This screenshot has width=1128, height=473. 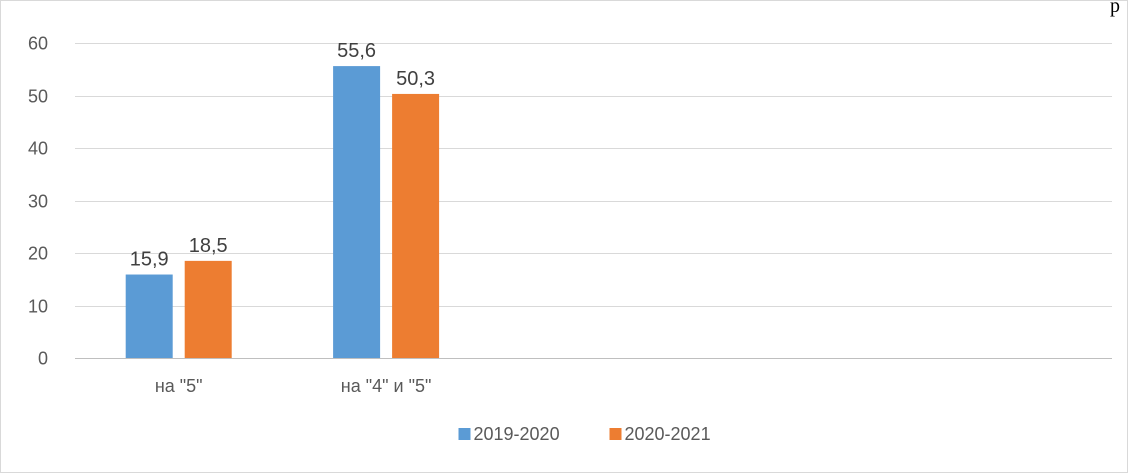 I want to click on data-label: 18,5, so click(x=208, y=246).